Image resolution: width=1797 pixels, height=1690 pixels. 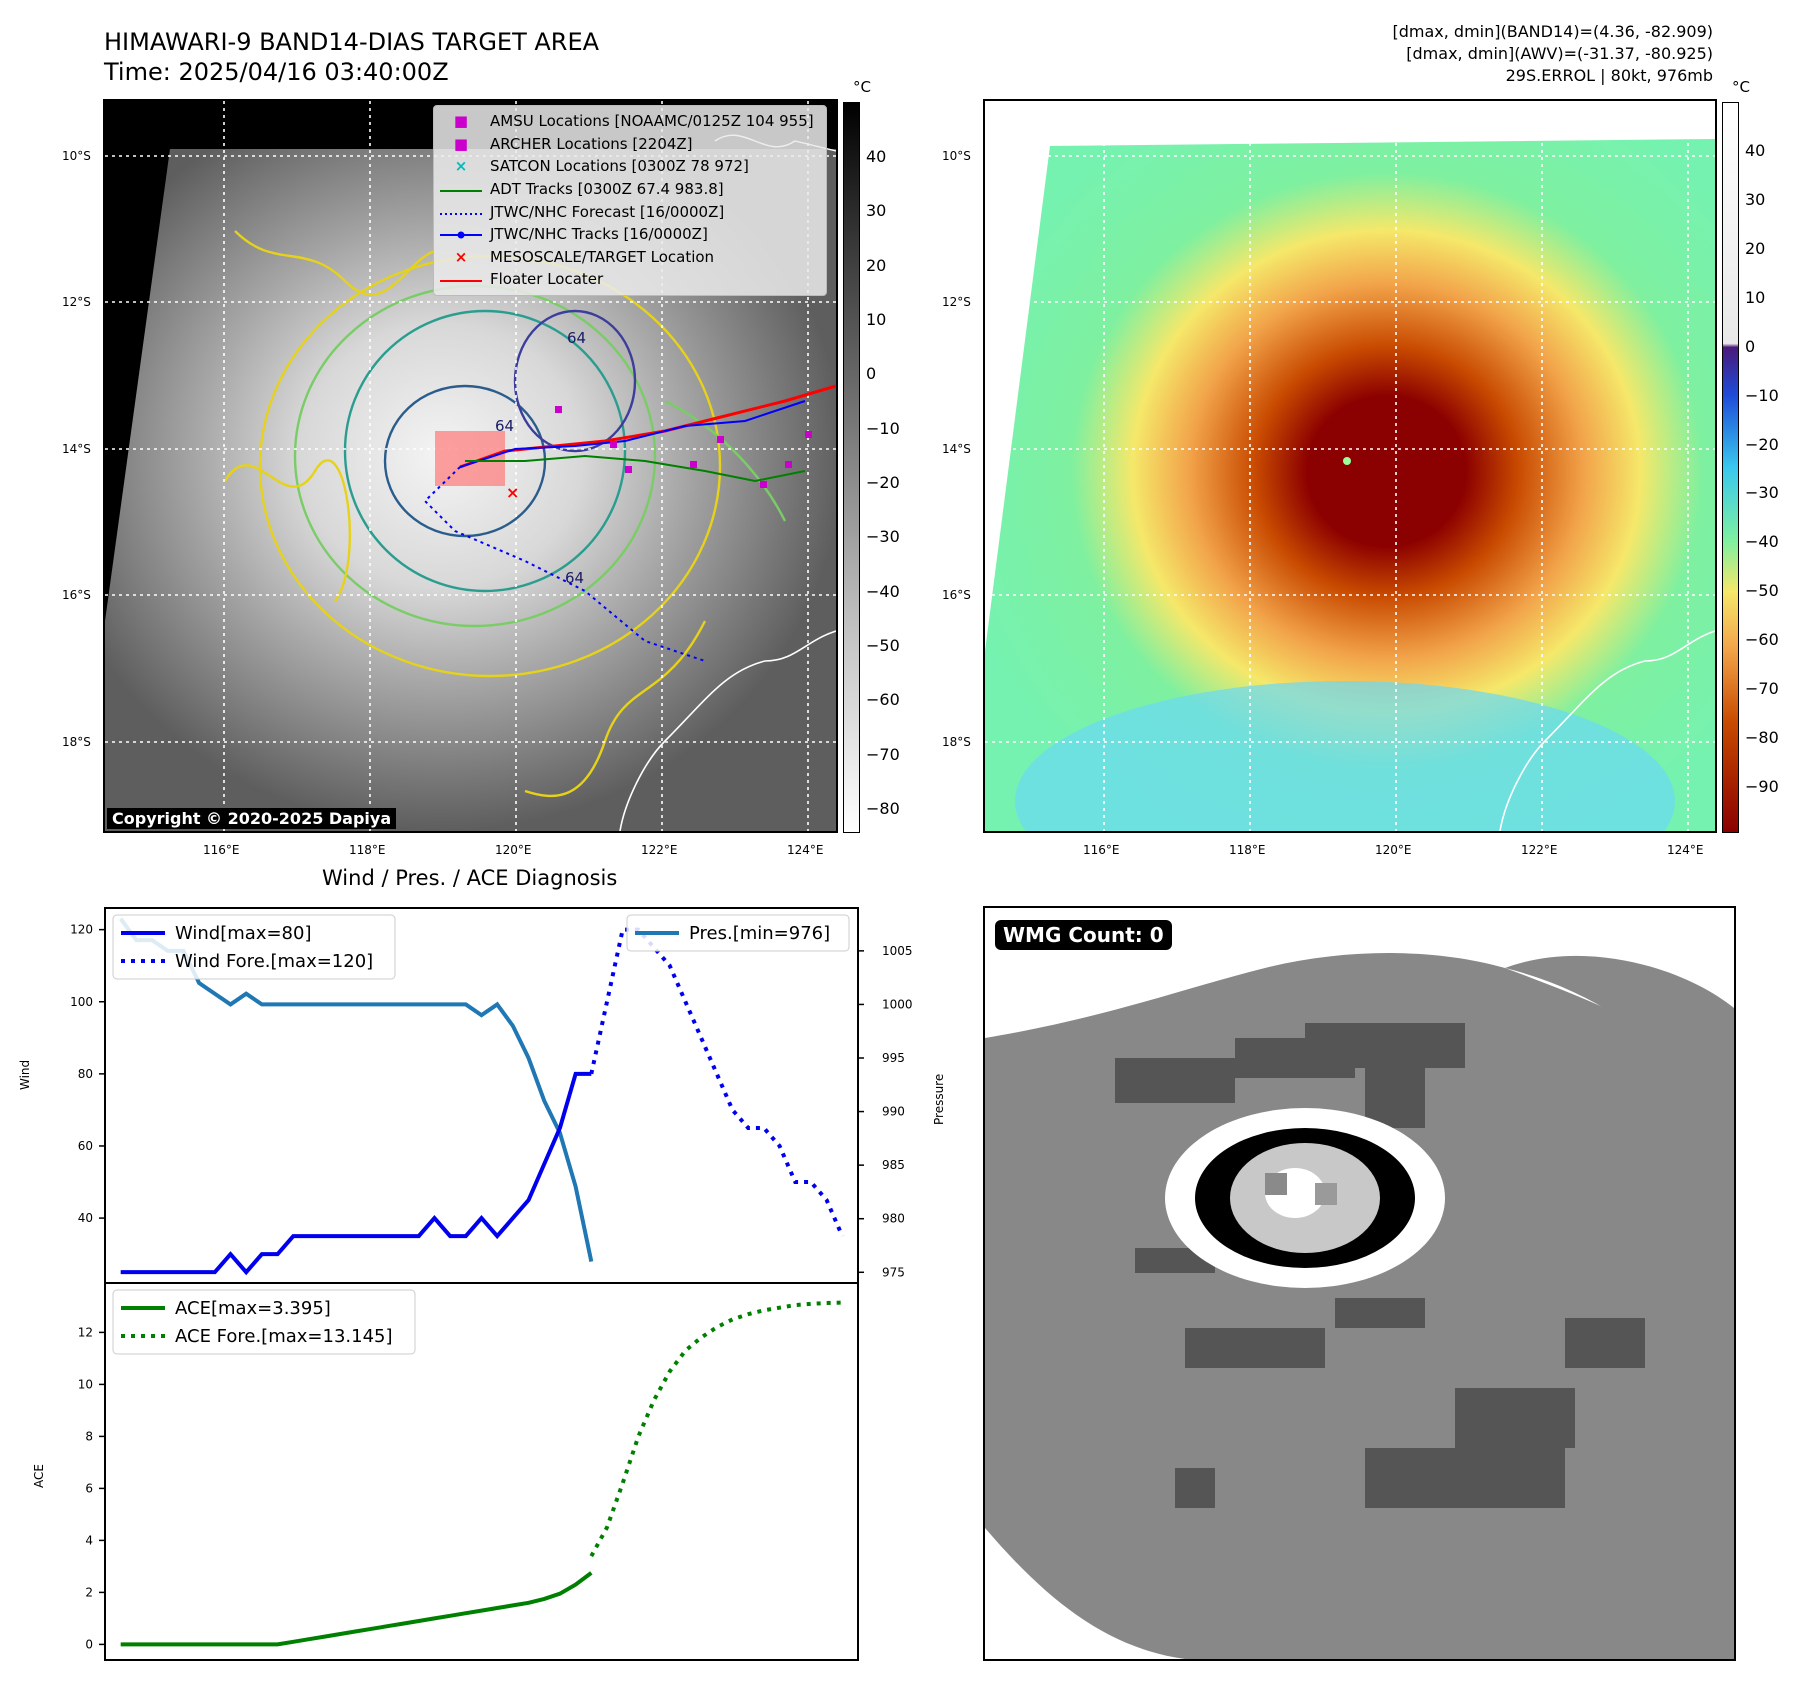 I want to click on wind-tick-label: 80, so click(x=85, y=1074).